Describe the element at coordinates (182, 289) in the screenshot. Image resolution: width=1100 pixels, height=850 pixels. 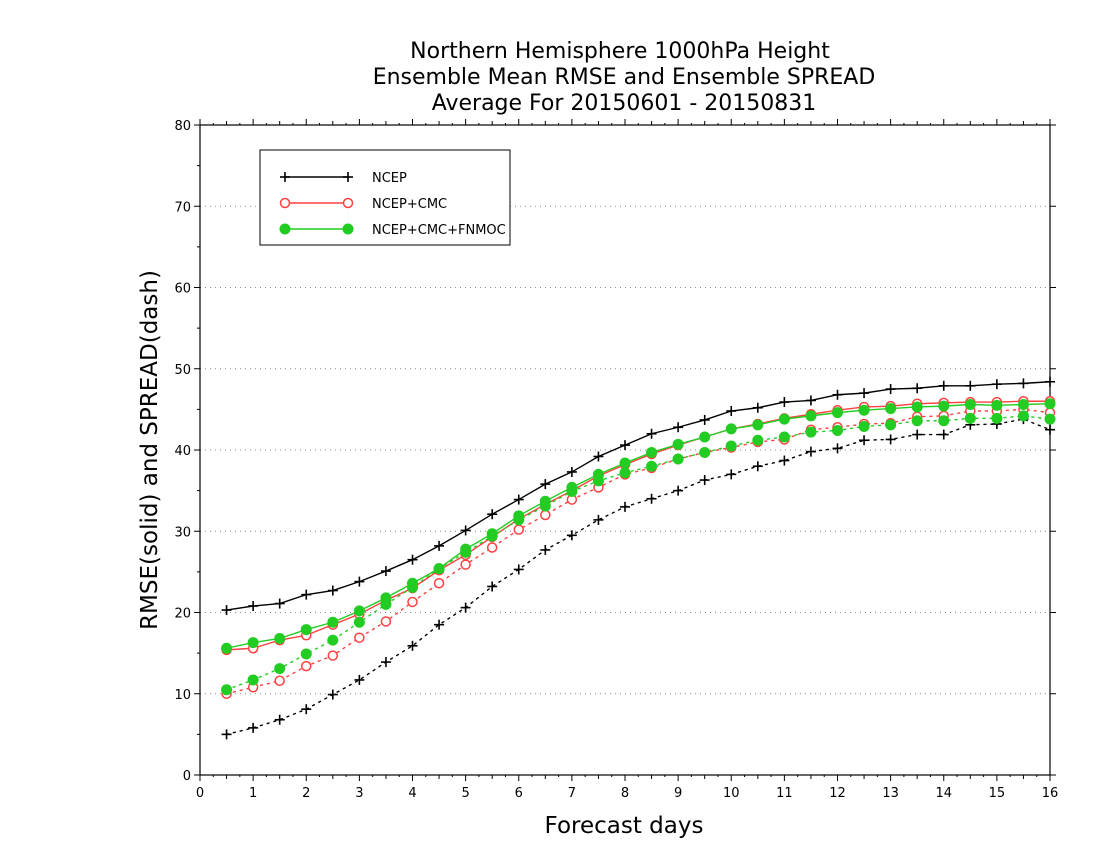
I see `y-tick-label: 60` at that location.